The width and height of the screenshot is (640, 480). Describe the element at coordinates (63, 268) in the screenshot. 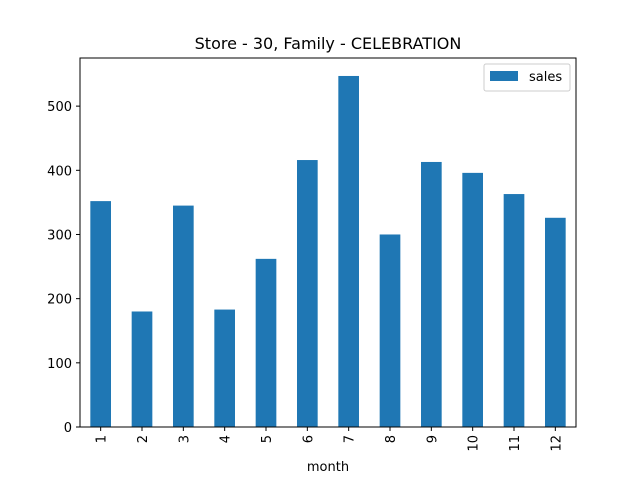

I see `y-axis: 0 100 200 300 400 500` at that location.